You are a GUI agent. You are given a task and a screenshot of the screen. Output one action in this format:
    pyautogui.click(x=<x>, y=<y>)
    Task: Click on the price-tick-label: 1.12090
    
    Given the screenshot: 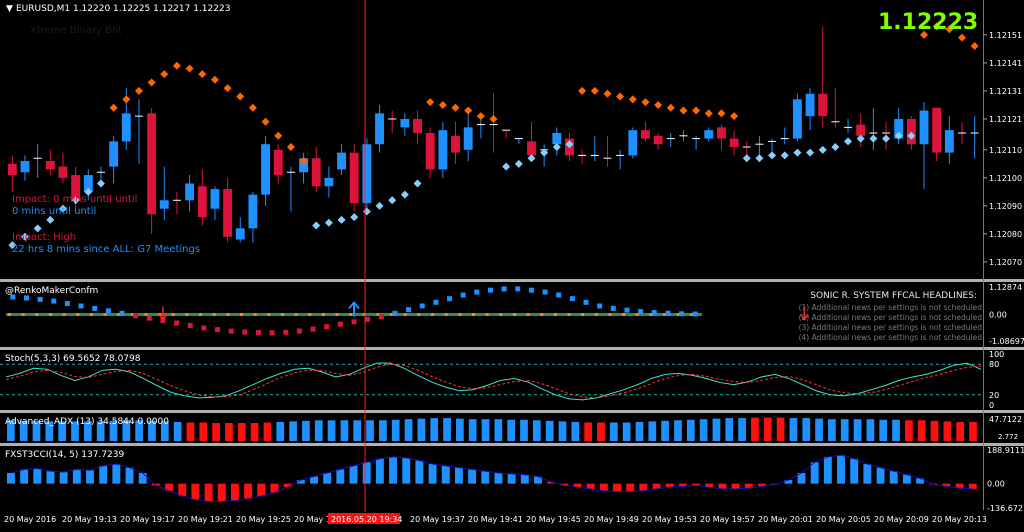 What is the action you would take?
    pyautogui.click(x=1005, y=206)
    